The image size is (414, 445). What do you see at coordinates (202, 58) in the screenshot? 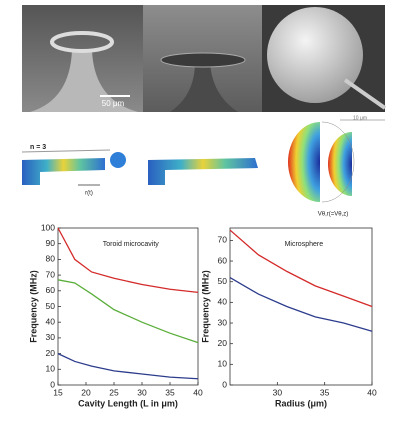
I see `sem-disk` at bounding box center [202, 58].